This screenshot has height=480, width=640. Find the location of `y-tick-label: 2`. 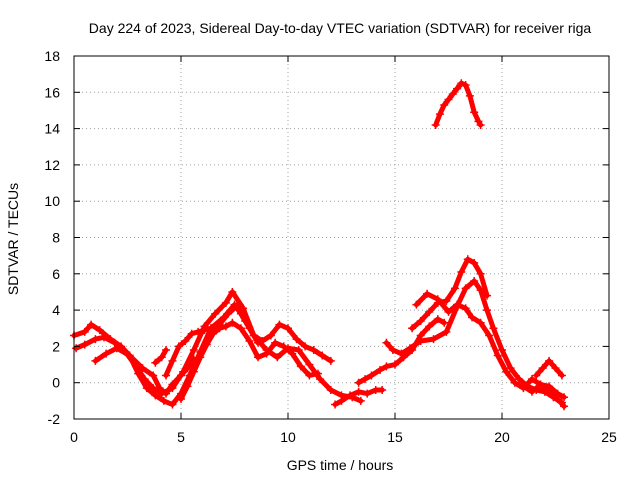

y-tick-label: 2 is located at coordinates (56, 346).